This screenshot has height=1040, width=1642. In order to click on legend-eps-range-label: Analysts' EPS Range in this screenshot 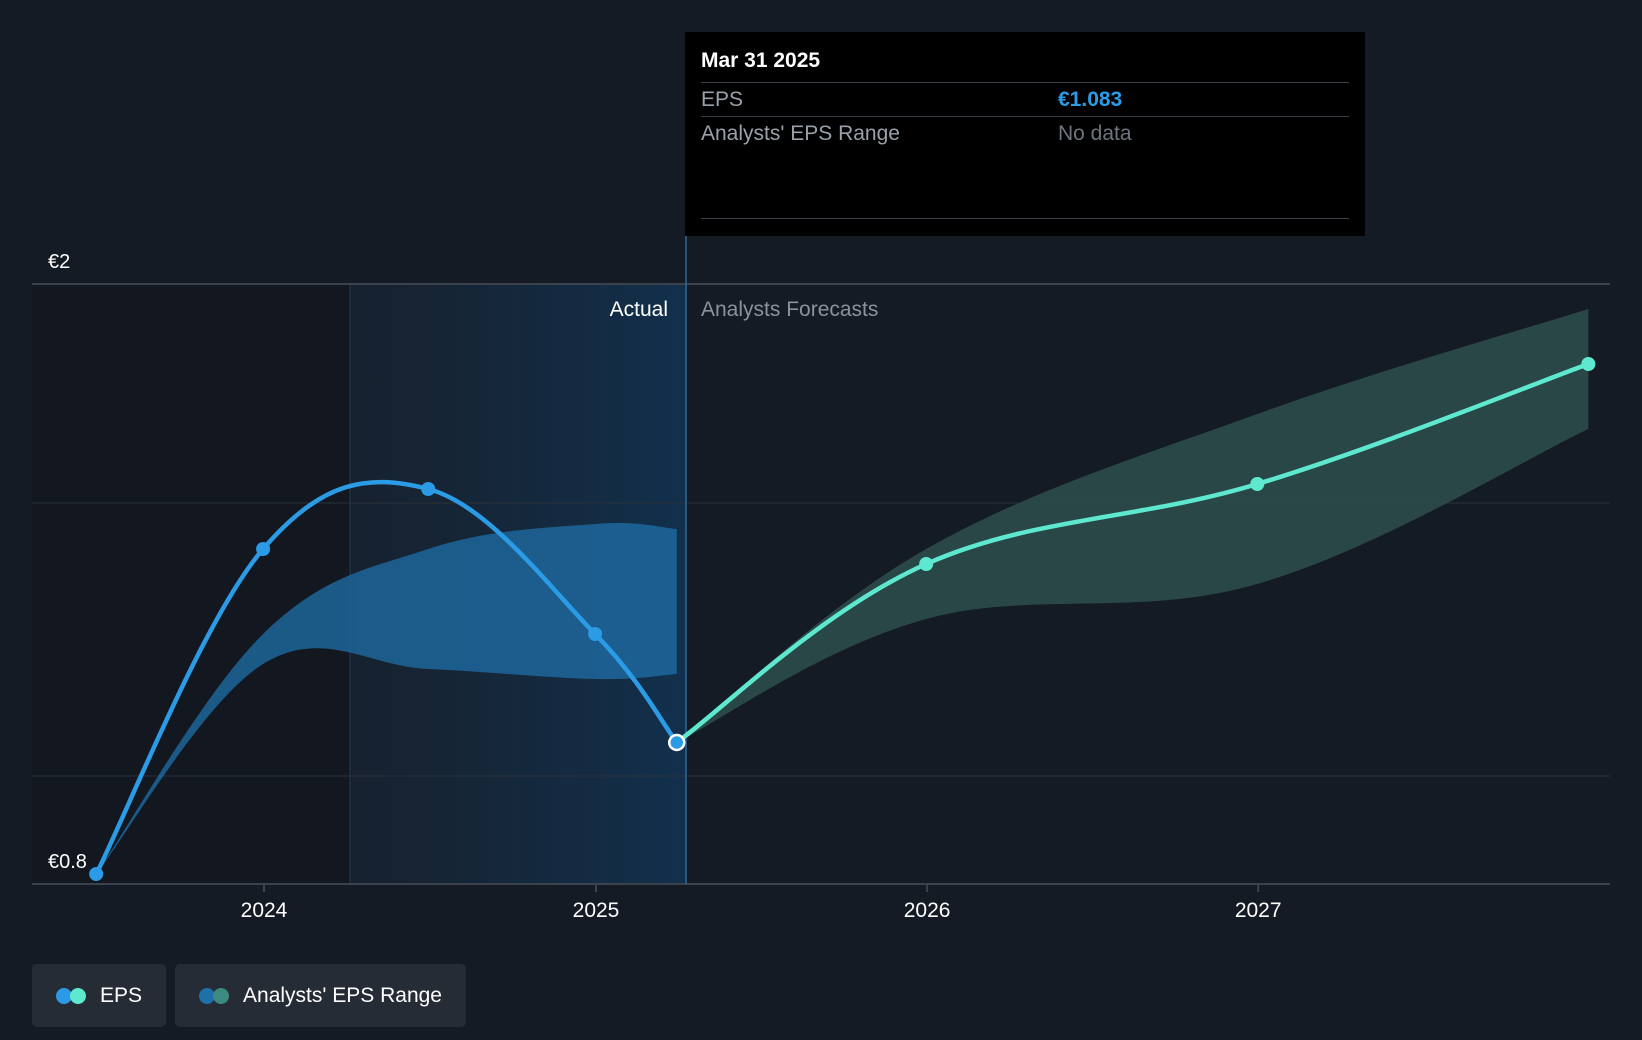, I will do `click(342, 995)`.